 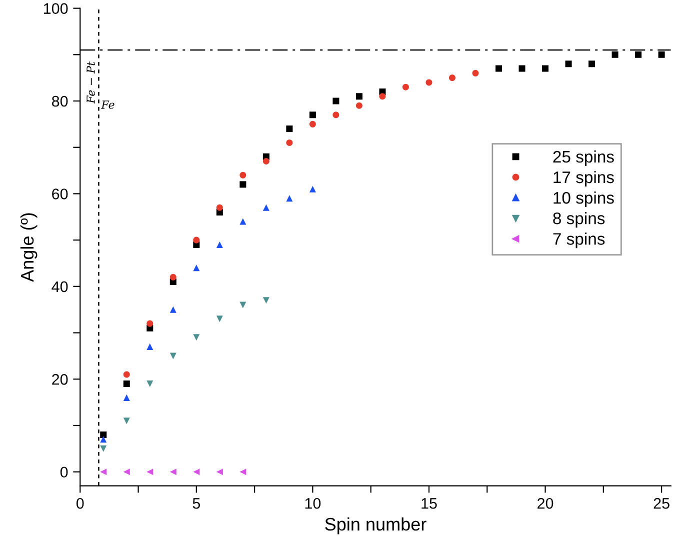 I want to click on x-tick-label: 0, so click(x=80, y=503).